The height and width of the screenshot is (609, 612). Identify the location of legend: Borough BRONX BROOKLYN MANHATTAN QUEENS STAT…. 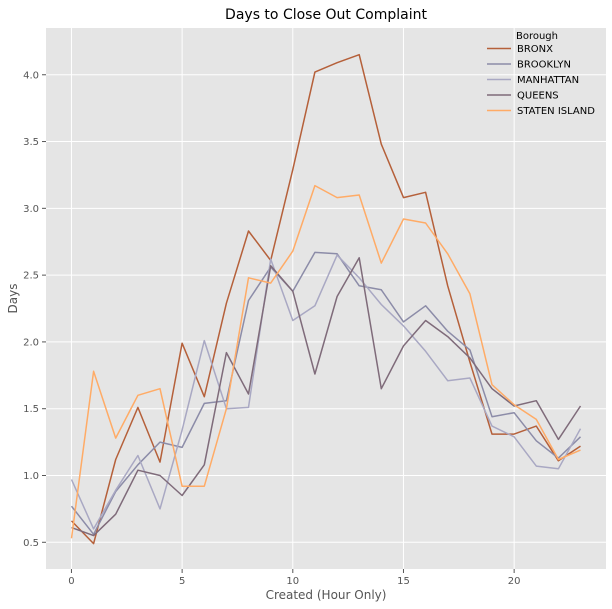
(541, 74).